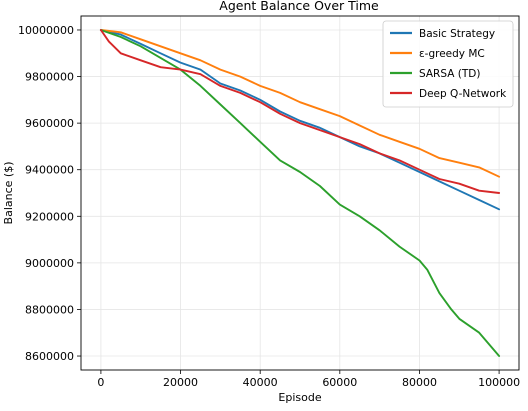  What do you see at coordinates (339, 382) in the screenshot?
I see `x-tick-label: 60000` at bounding box center [339, 382].